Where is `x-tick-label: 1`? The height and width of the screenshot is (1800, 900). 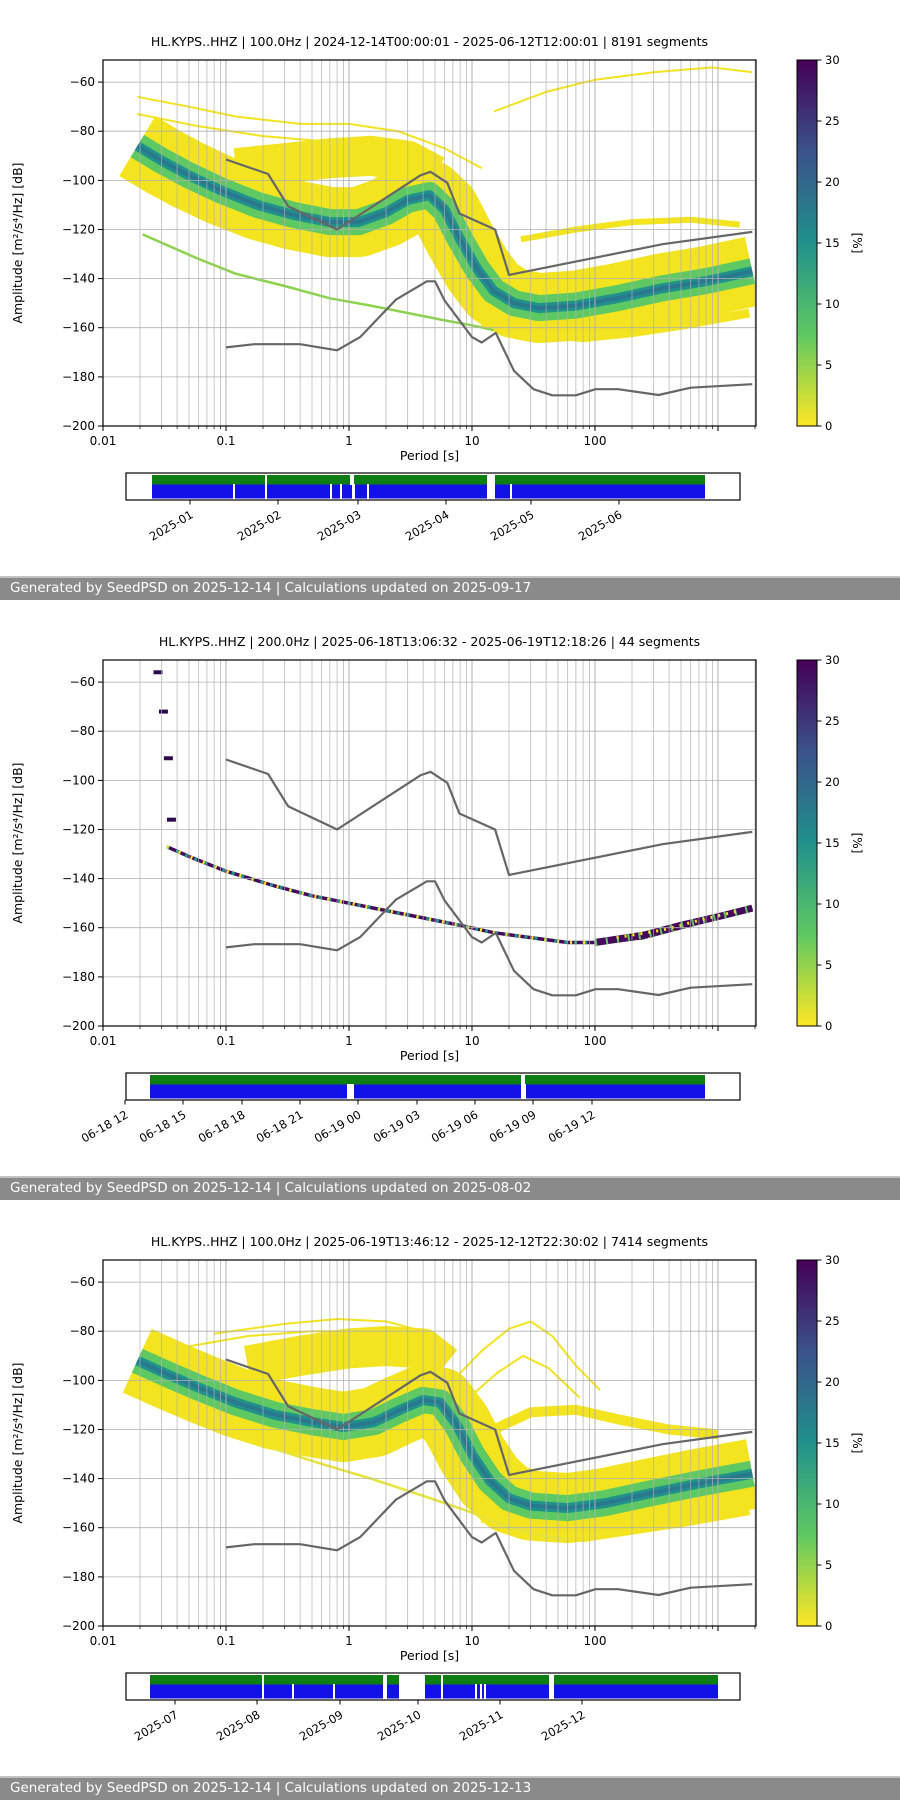
x-tick-label: 1 is located at coordinates (349, 441).